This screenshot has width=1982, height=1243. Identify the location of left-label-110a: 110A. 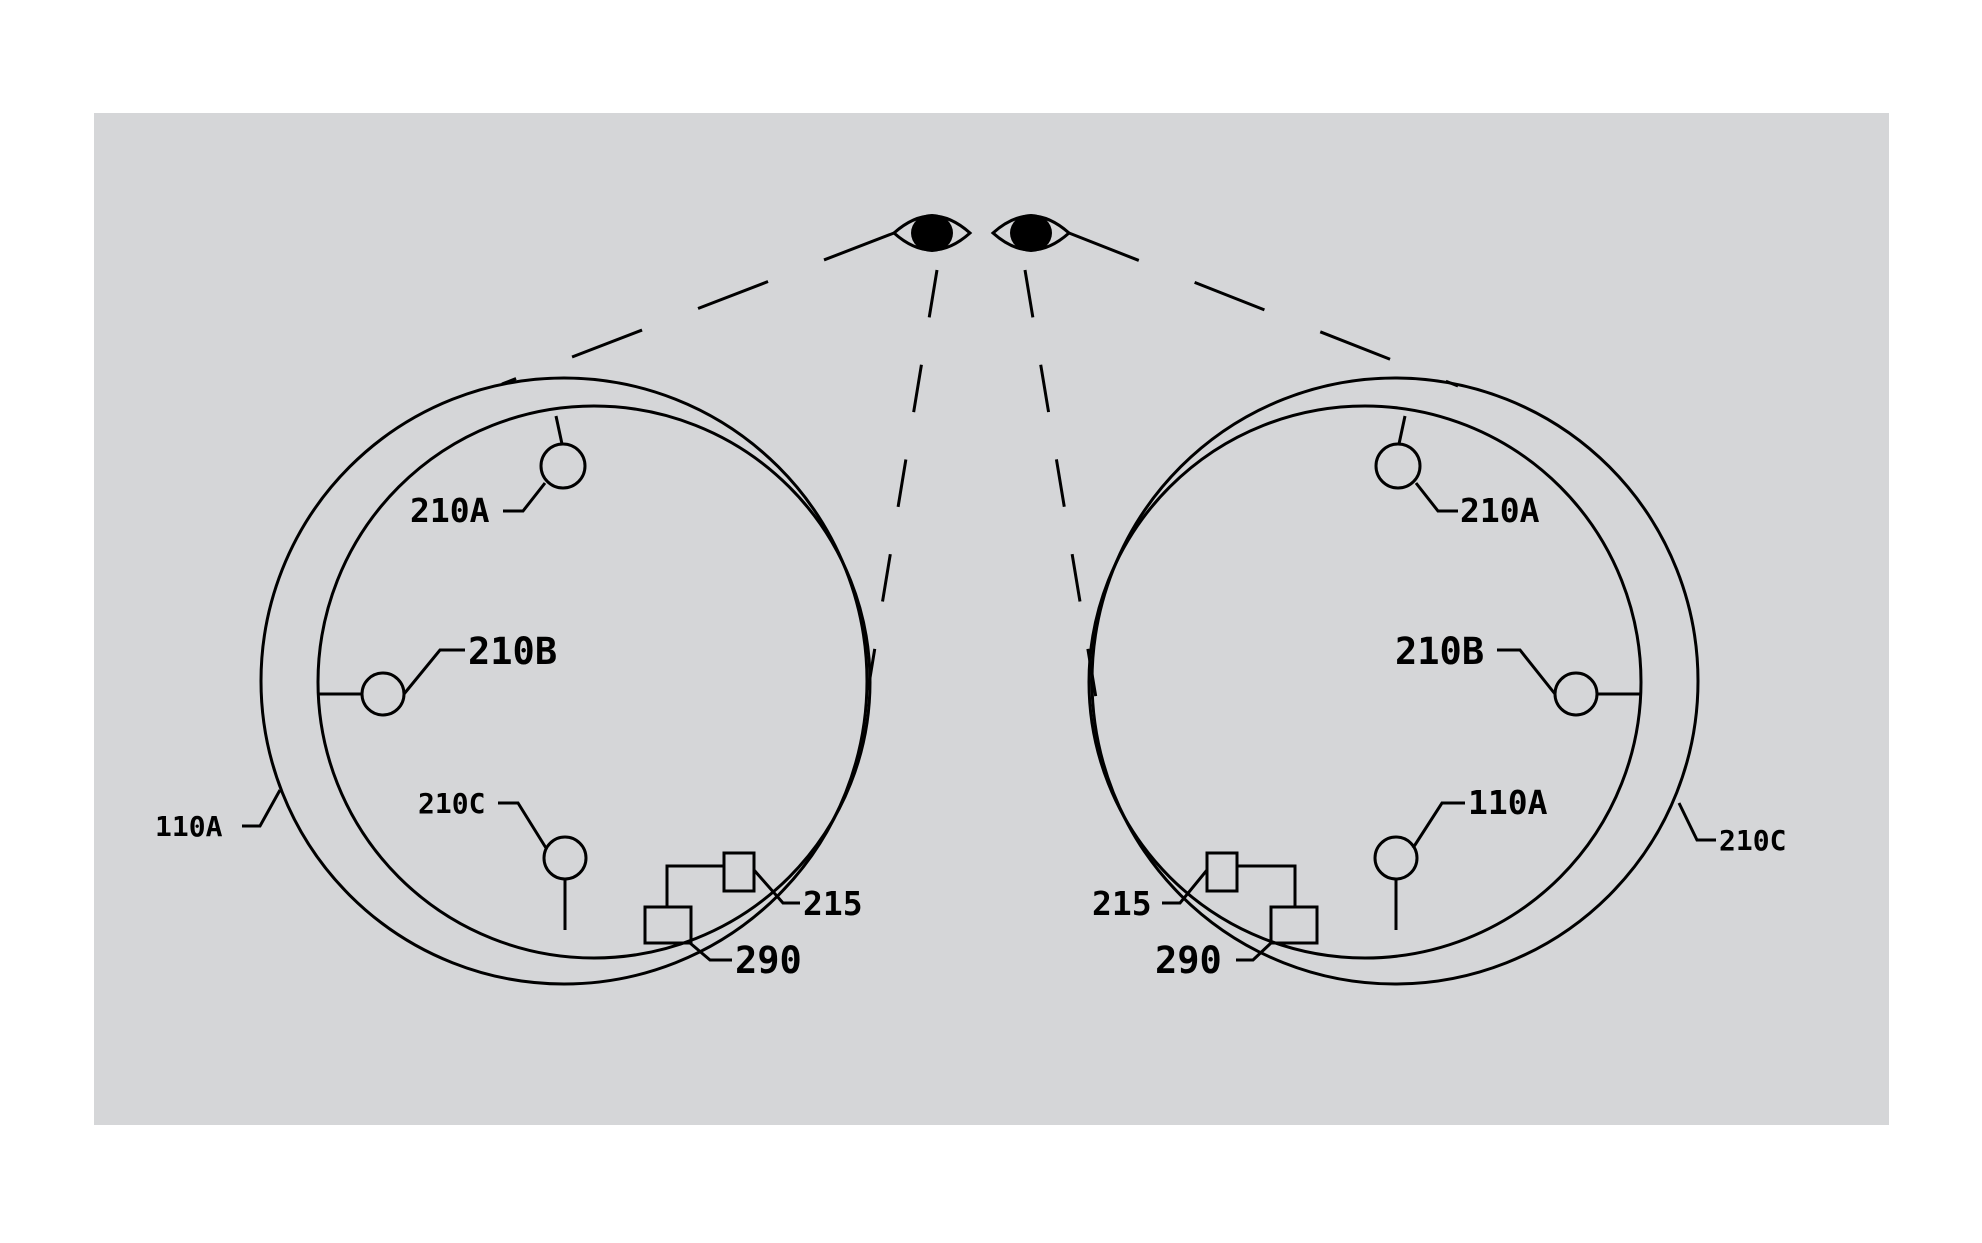
(189, 826).